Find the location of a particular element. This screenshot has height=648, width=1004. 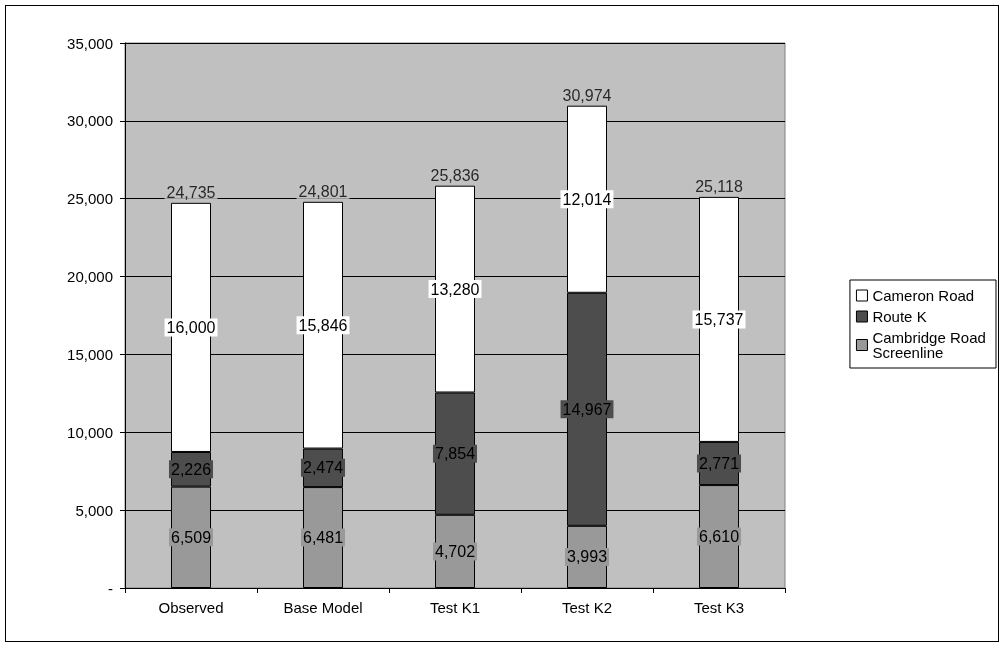

data-label: 6,481 is located at coordinates (323, 538).